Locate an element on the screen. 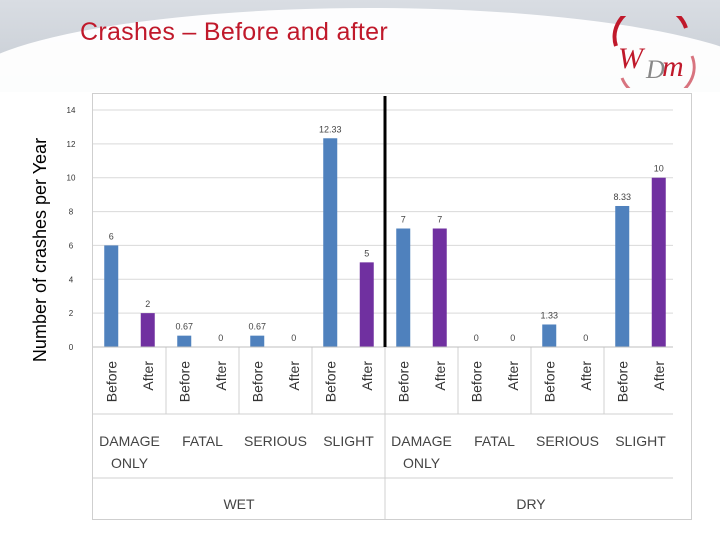  y-tick-label: 14 is located at coordinates (71, 110).